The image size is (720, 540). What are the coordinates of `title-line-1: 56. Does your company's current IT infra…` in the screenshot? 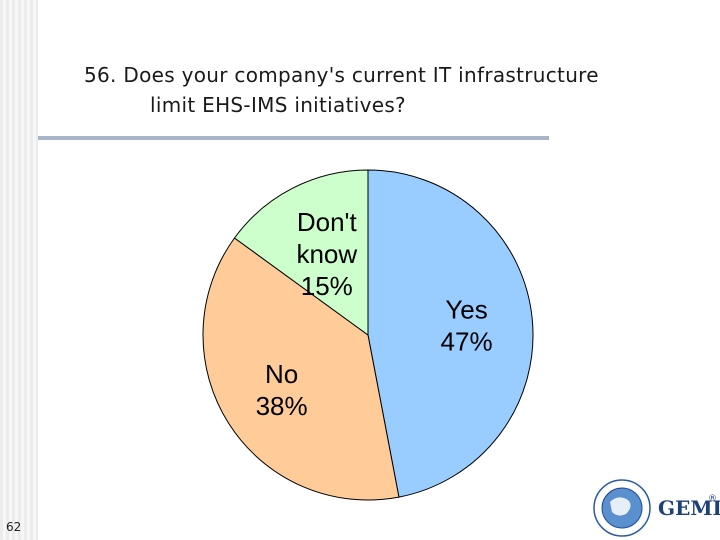 It's located at (341, 75).